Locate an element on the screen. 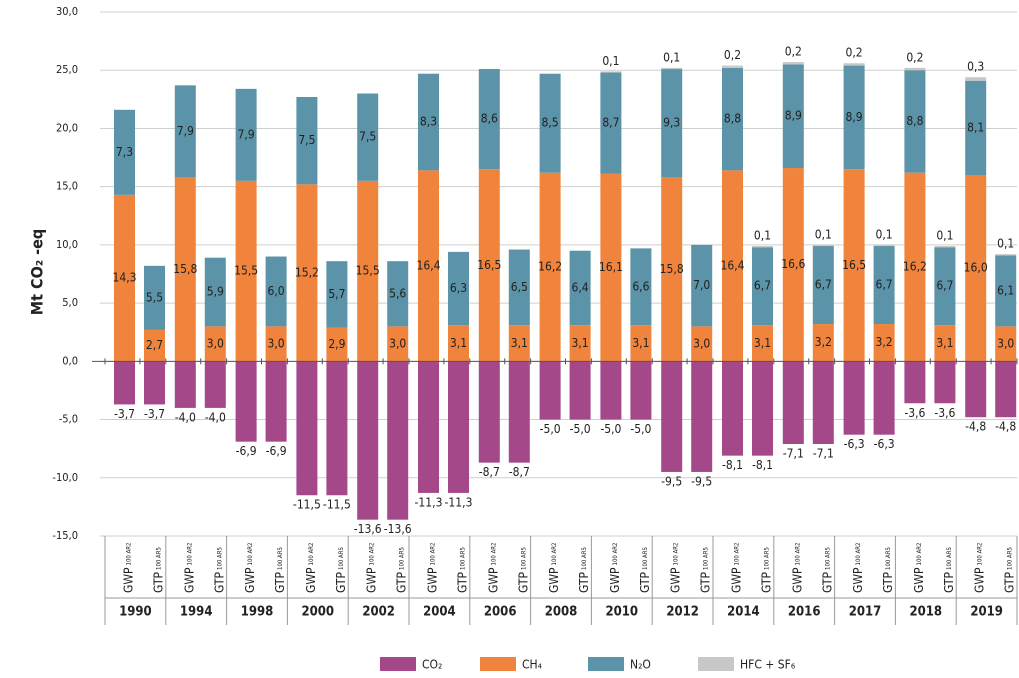 Image resolution: width=1019 pixels, height=678 pixels. data-label: 7,9 is located at coordinates (185, 131).